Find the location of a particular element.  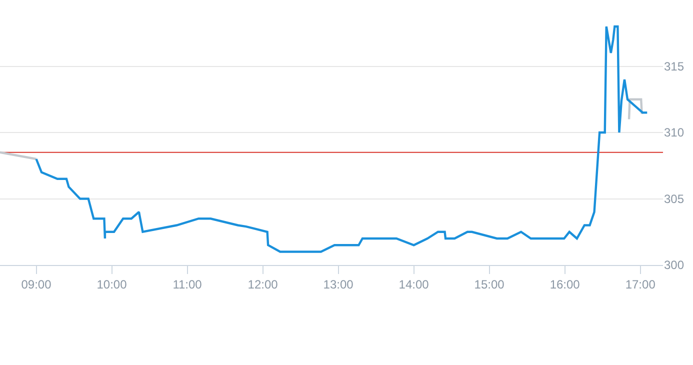

x-tick-label: 14:00 is located at coordinates (414, 284).